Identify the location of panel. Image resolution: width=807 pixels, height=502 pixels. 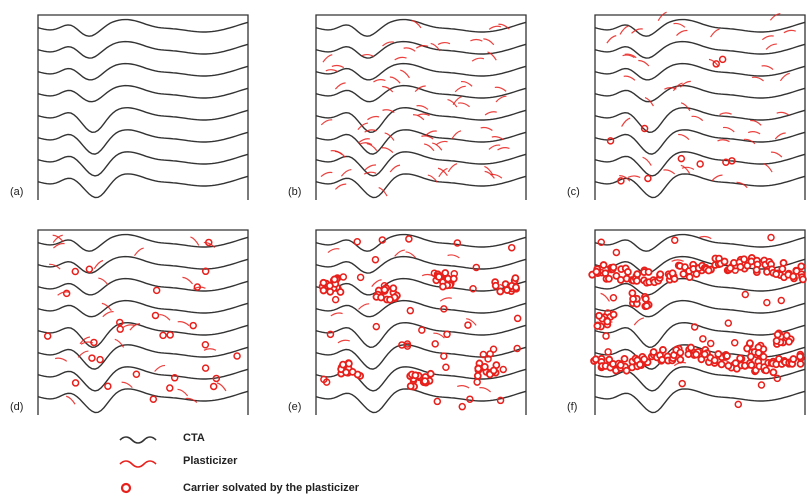
(143, 322).